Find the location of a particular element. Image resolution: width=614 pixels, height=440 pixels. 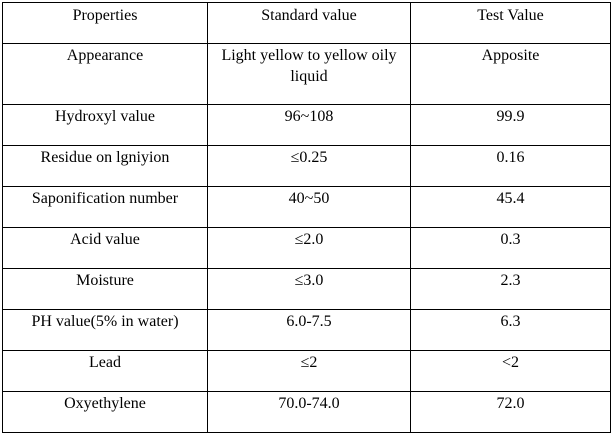

table-row: Oxyethylene 70.0-74.0 72.0 is located at coordinates (306, 412).